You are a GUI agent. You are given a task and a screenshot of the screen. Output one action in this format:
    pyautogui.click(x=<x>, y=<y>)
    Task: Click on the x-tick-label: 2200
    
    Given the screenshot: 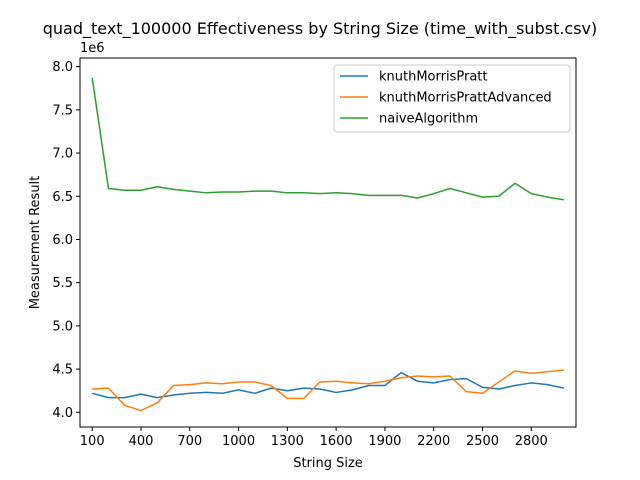 What is the action you would take?
    pyautogui.click(x=433, y=441)
    